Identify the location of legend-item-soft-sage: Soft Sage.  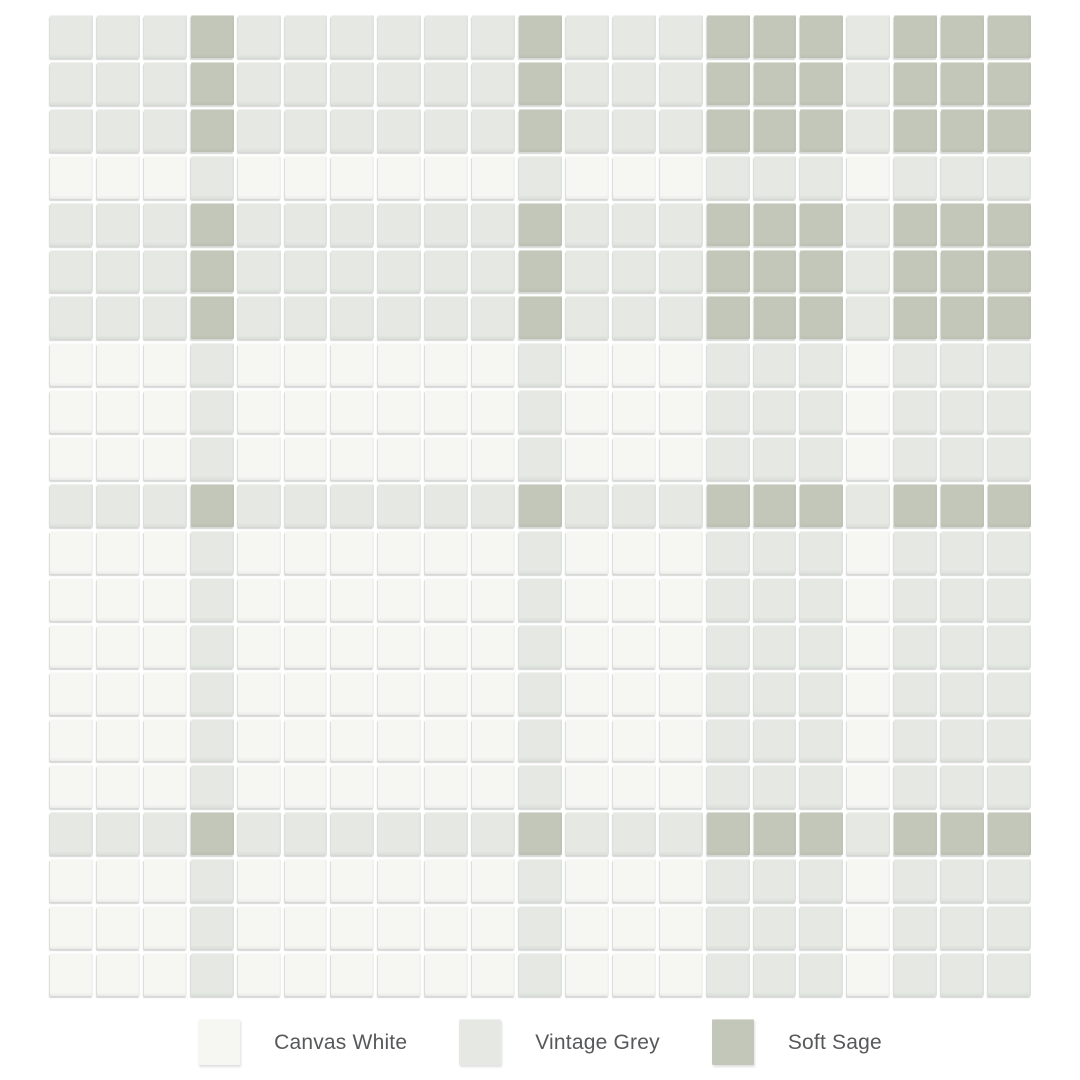
(796, 1042).